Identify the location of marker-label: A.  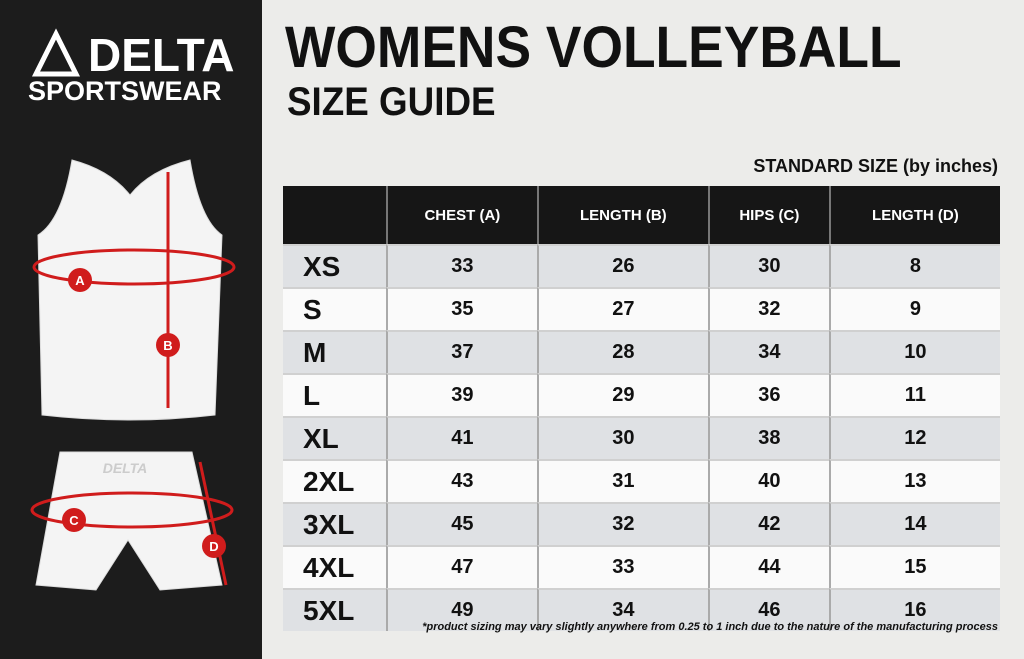
(80, 280).